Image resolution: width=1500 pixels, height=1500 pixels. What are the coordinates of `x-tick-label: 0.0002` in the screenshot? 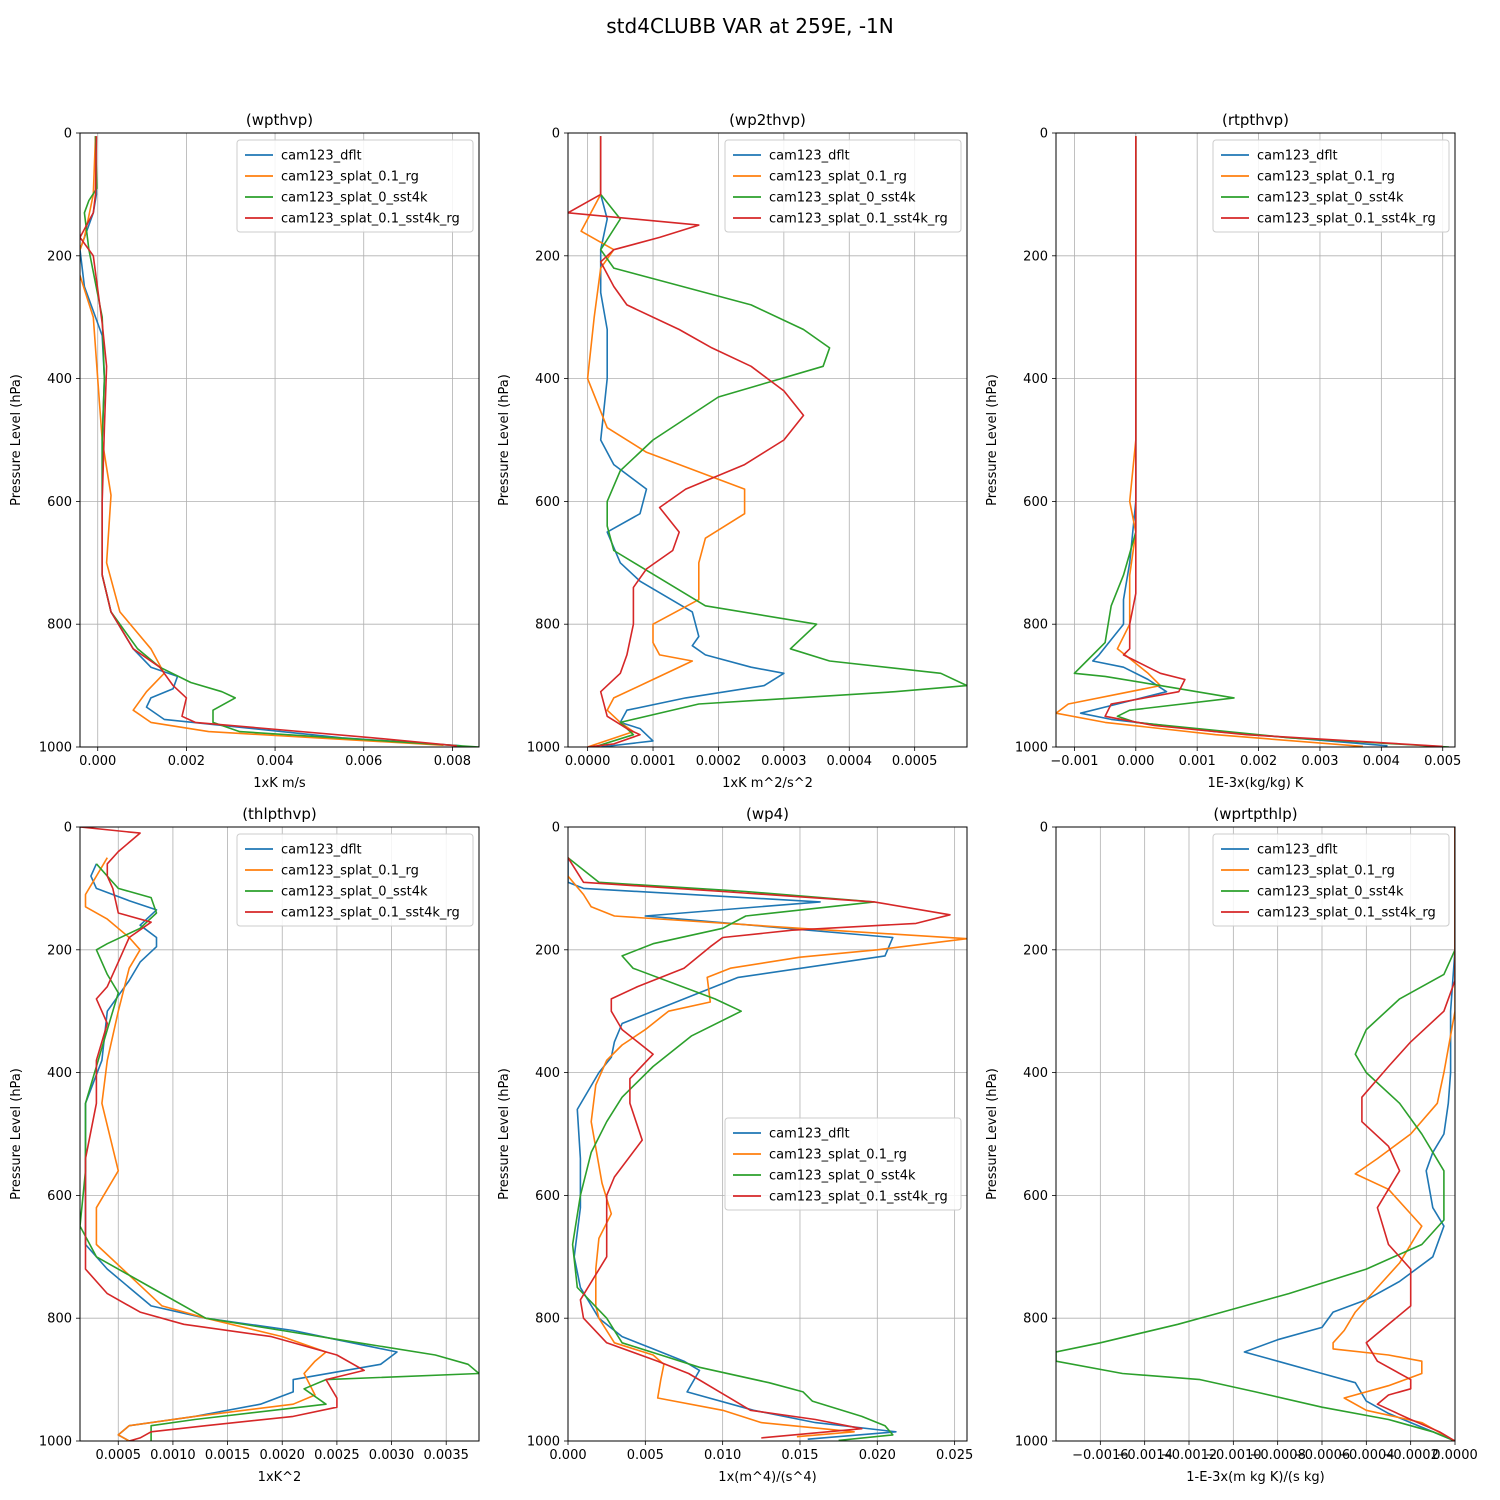 It's located at (719, 761).